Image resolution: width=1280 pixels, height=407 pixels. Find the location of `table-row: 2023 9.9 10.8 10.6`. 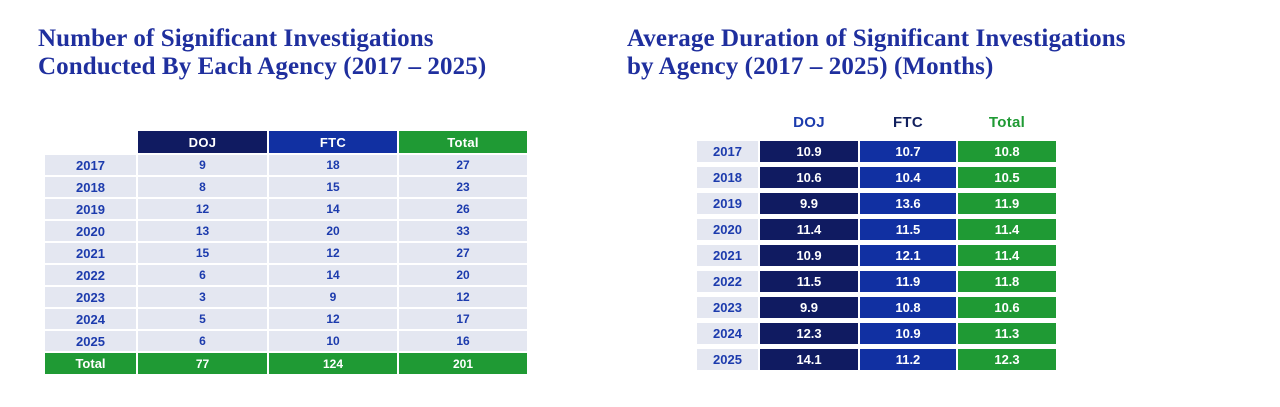

table-row: 2023 9.9 10.8 10.6 is located at coordinates (876, 307).